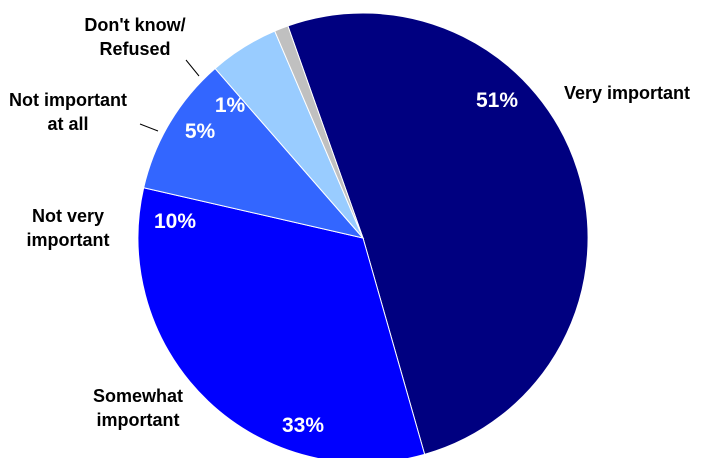 The image size is (711, 463). I want to click on pie-category-label-not-very-important: Not very important, so click(68, 228).